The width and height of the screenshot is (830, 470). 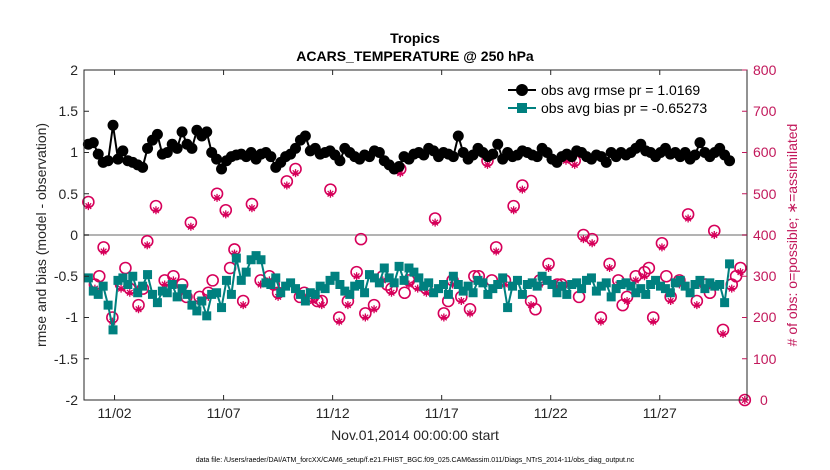 I want to click on y-left-tick-label: 1.5, so click(x=69, y=111).